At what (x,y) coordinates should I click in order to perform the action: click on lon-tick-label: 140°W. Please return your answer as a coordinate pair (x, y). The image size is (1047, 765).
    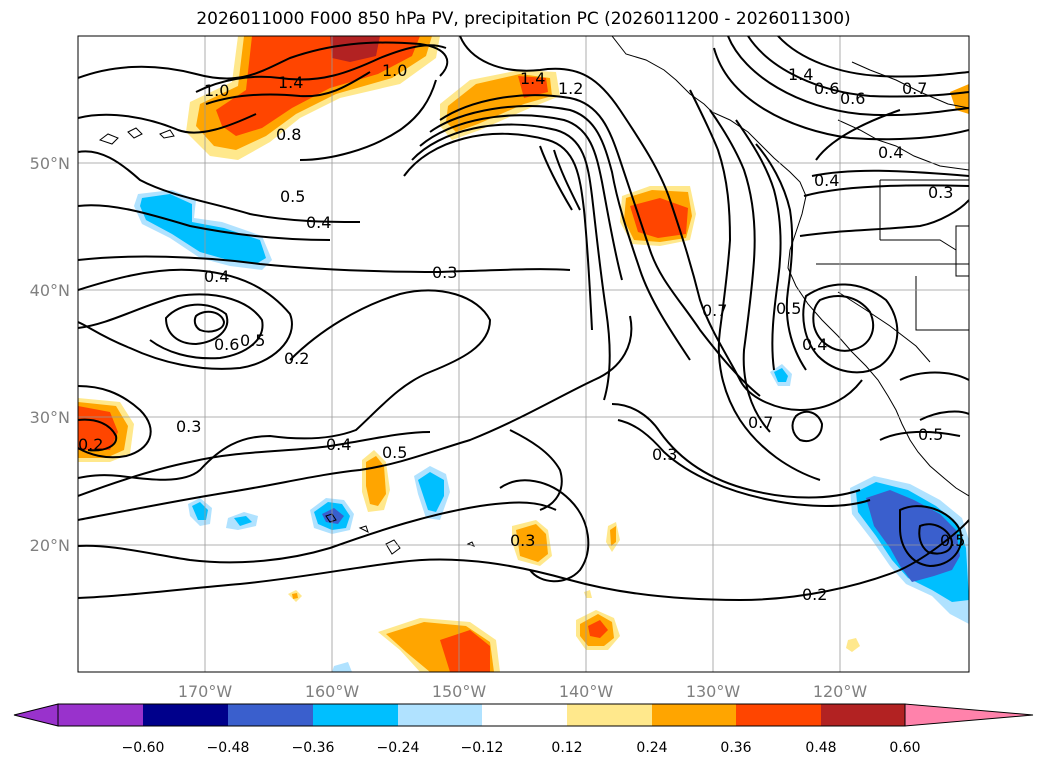
    Looking at the image, I should click on (586, 691).